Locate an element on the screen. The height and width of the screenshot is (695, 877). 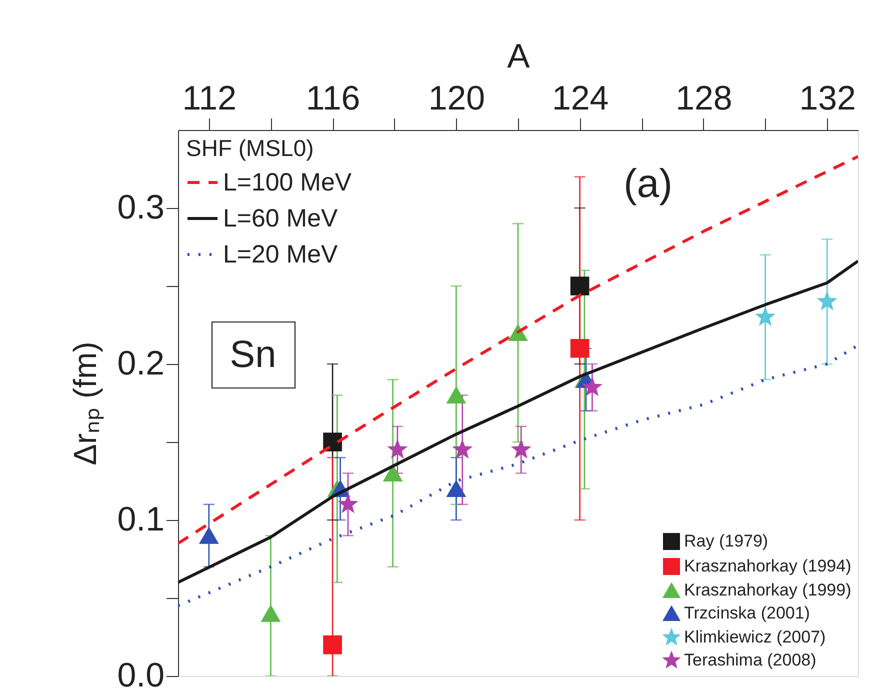
x-tick-label: 128 is located at coordinates (704, 99).